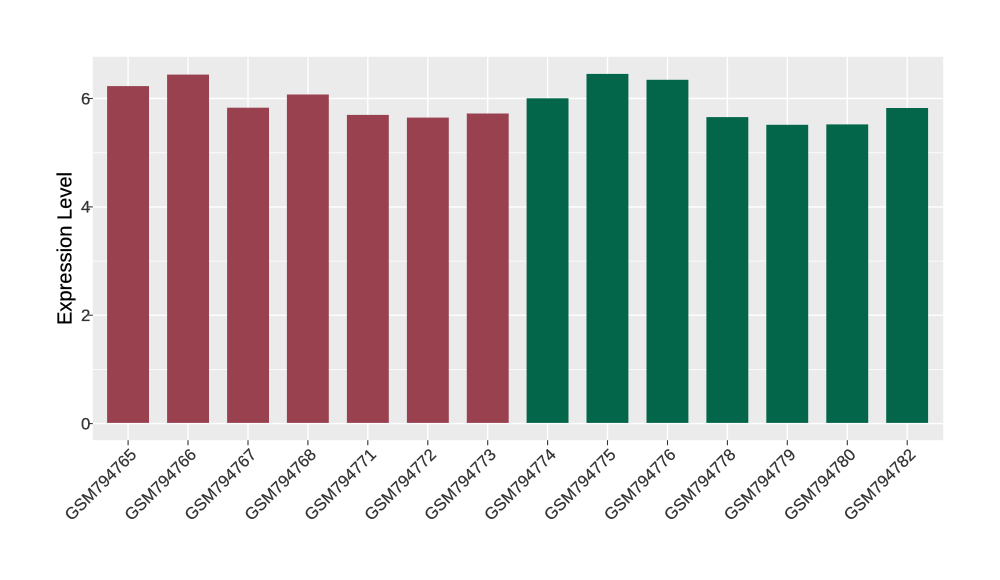 This screenshot has height=580, width=1000. Describe the element at coordinates (85, 315) in the screenshot. I see `svg-text: 2` at that location.